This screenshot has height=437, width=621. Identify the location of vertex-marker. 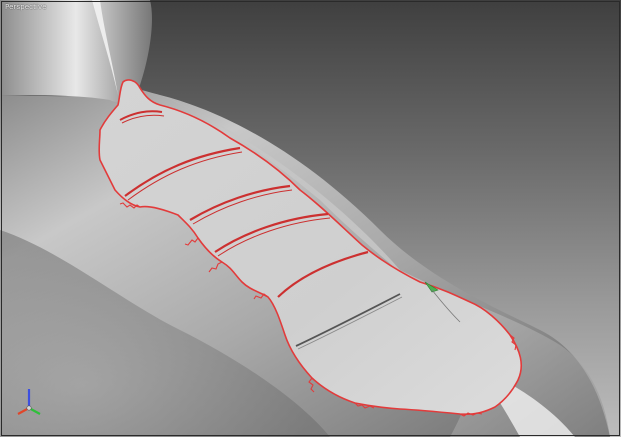
(431, 287).